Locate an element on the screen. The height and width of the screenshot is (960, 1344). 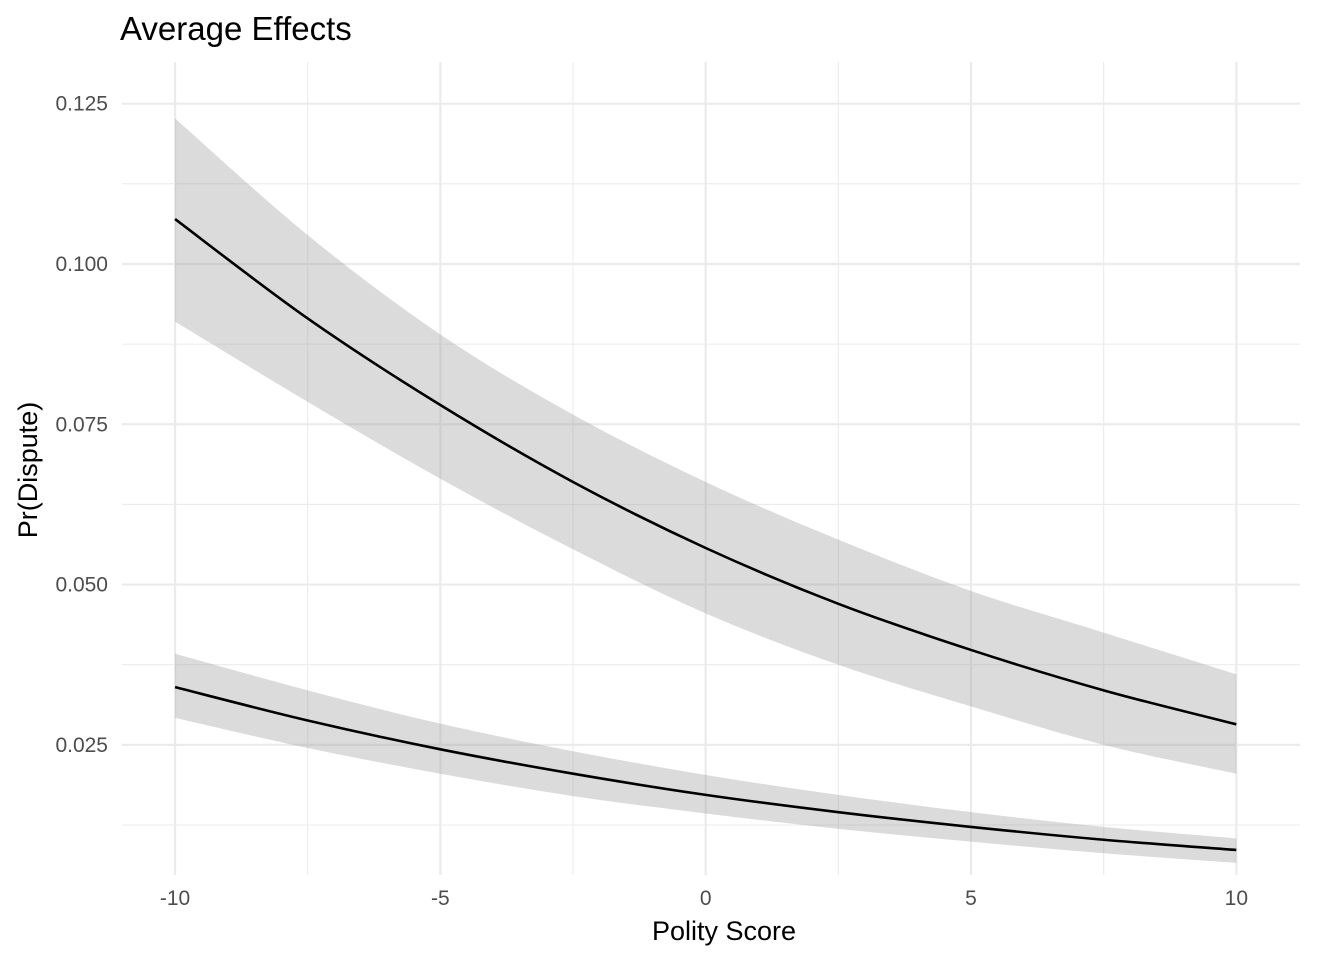
y-tick-label: 0.075 is located at coordinates (81, 424).